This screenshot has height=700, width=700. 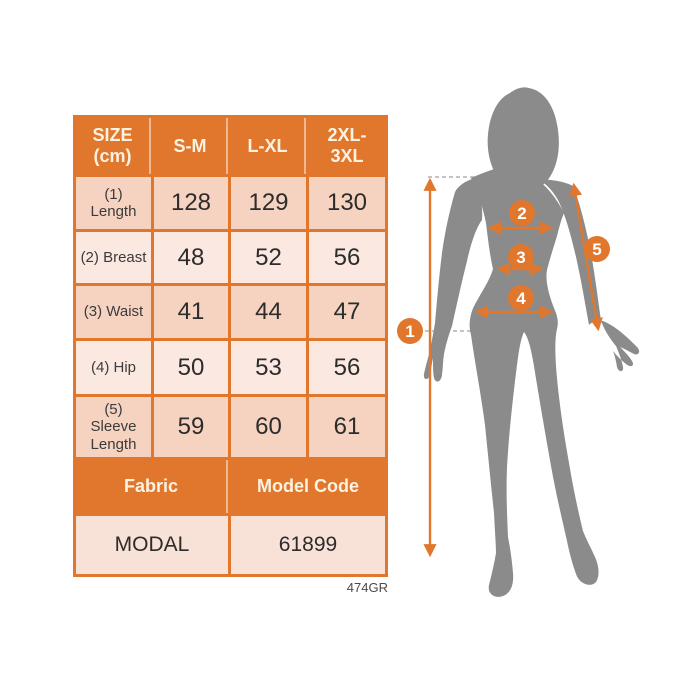 I want to click on silhouette-head, so click(x=523, y=139).